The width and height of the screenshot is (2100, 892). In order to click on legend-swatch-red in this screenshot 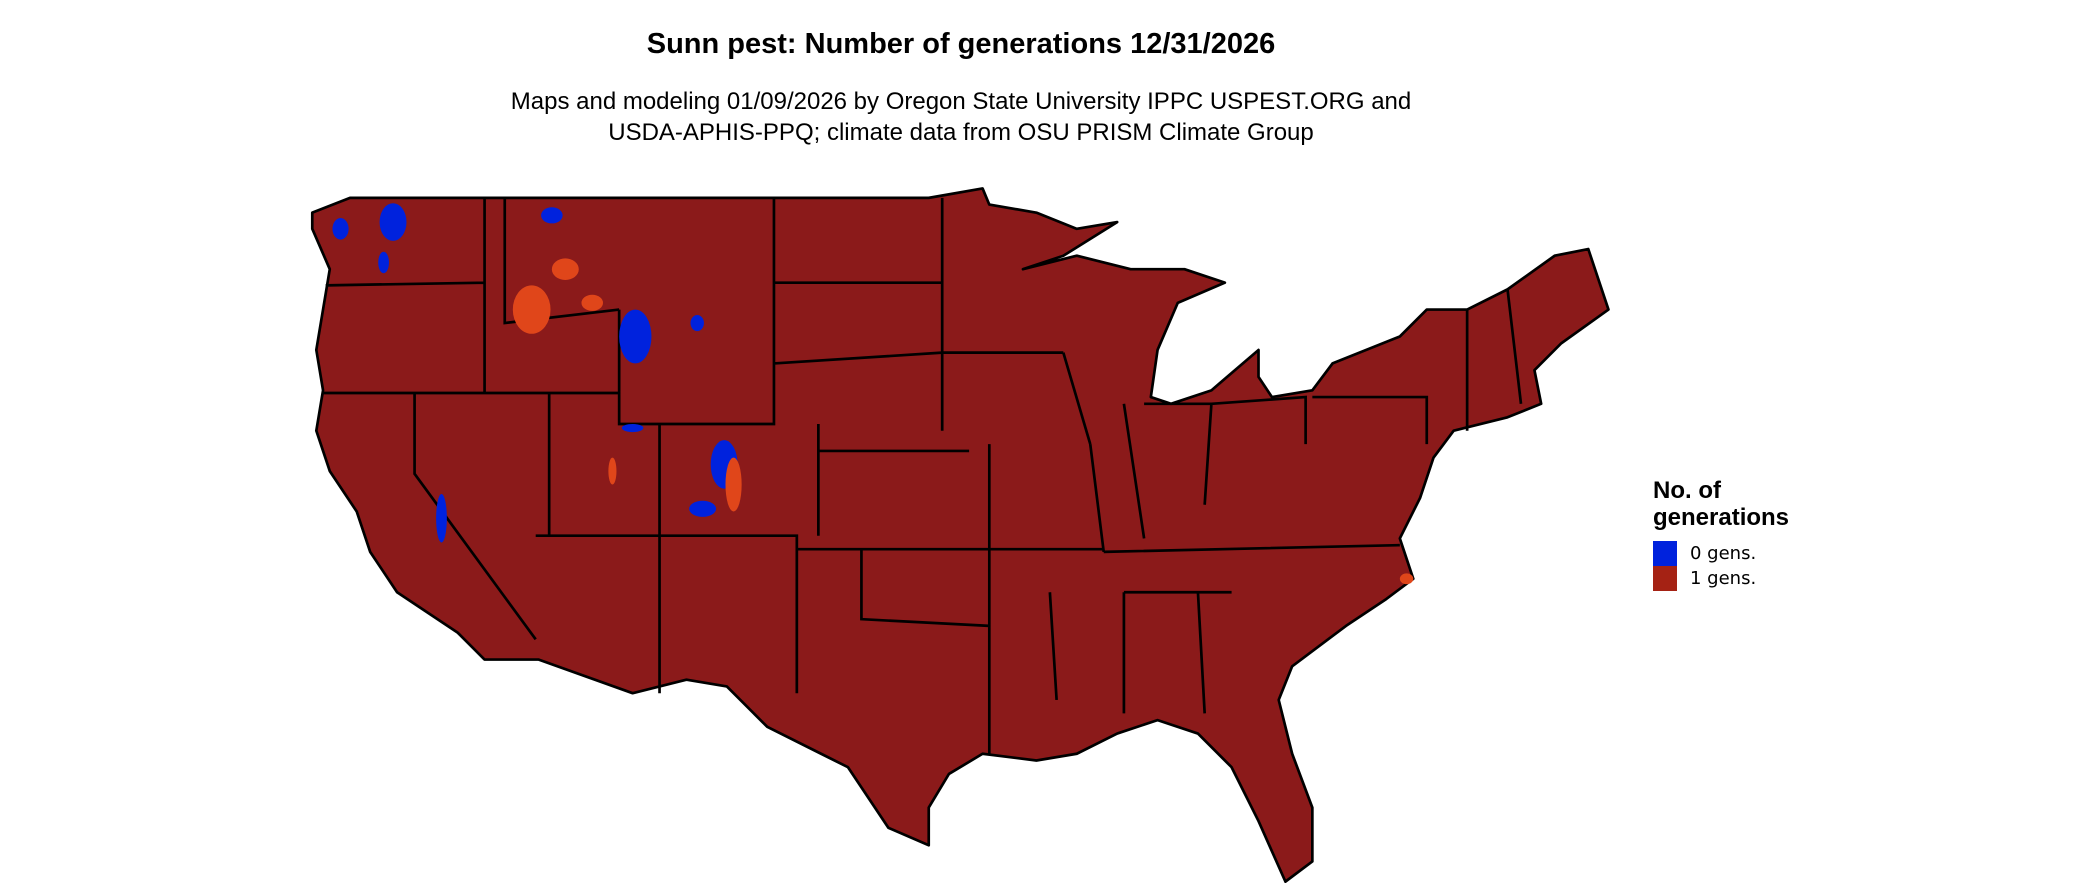, I will do `click(1665, 578)`.